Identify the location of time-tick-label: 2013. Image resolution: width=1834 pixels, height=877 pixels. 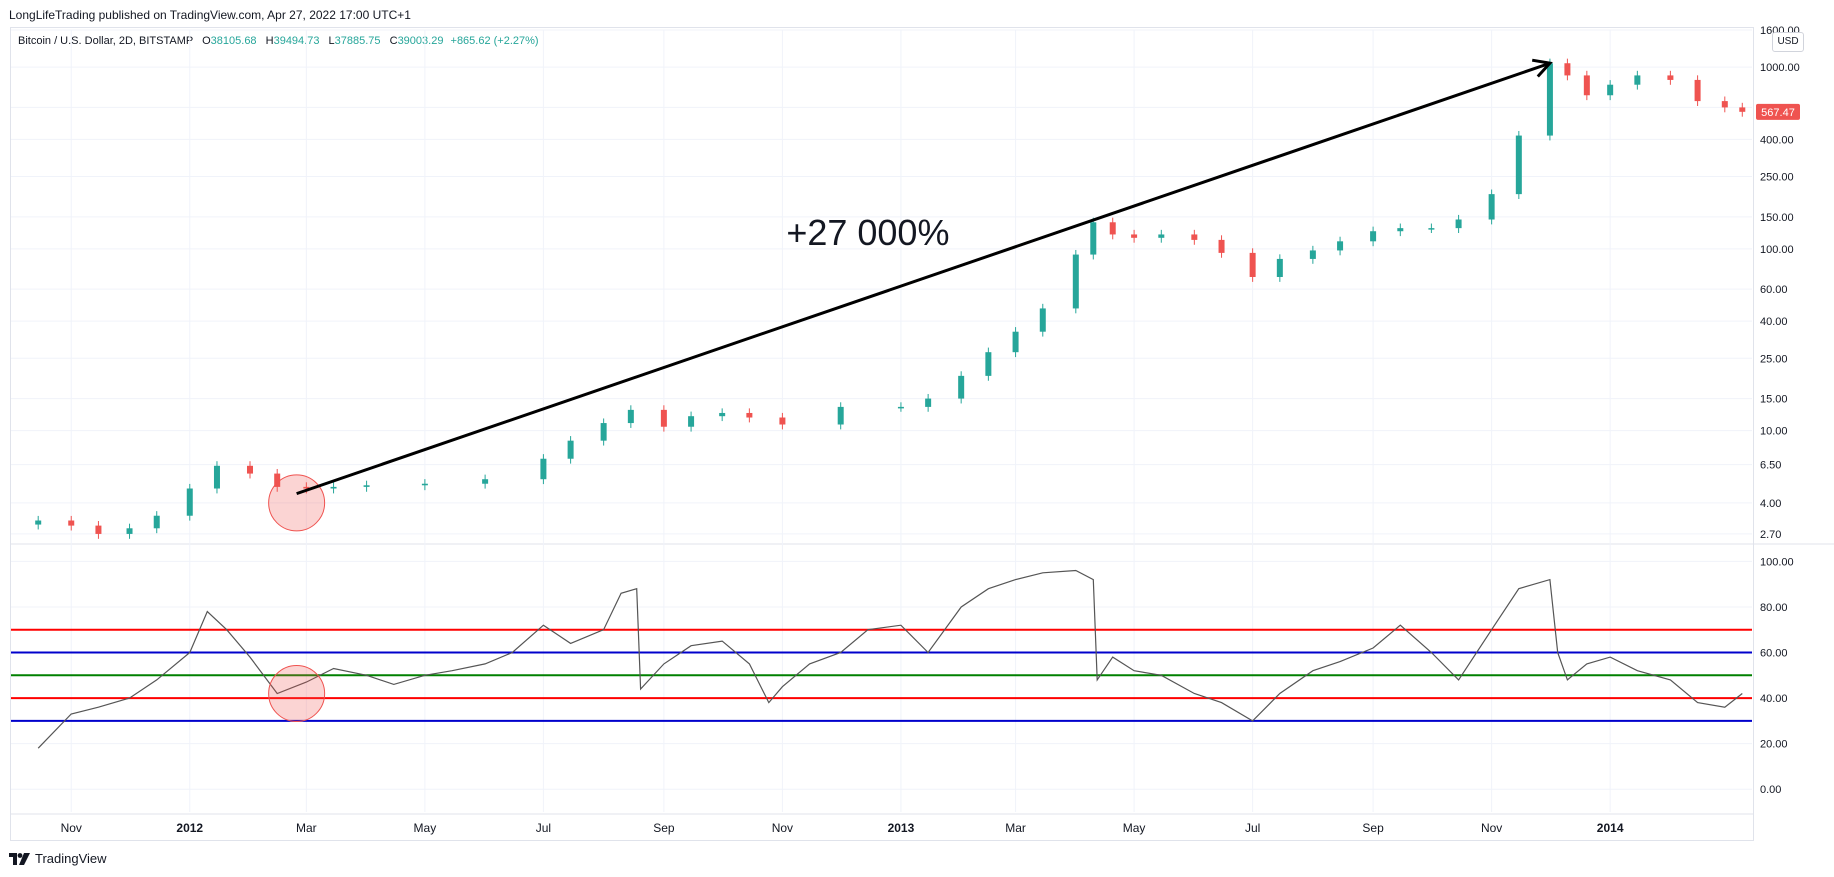
(901, 828).